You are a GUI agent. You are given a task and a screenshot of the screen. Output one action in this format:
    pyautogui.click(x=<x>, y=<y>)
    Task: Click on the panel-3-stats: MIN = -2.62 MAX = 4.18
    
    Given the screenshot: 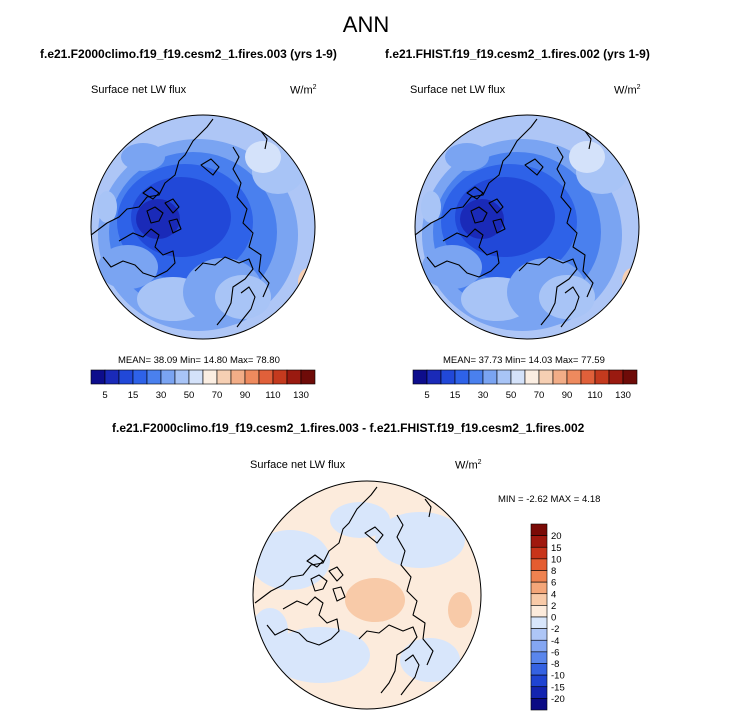 What is the action you would take?
    pyautogui.click(x=549, y=499)
    